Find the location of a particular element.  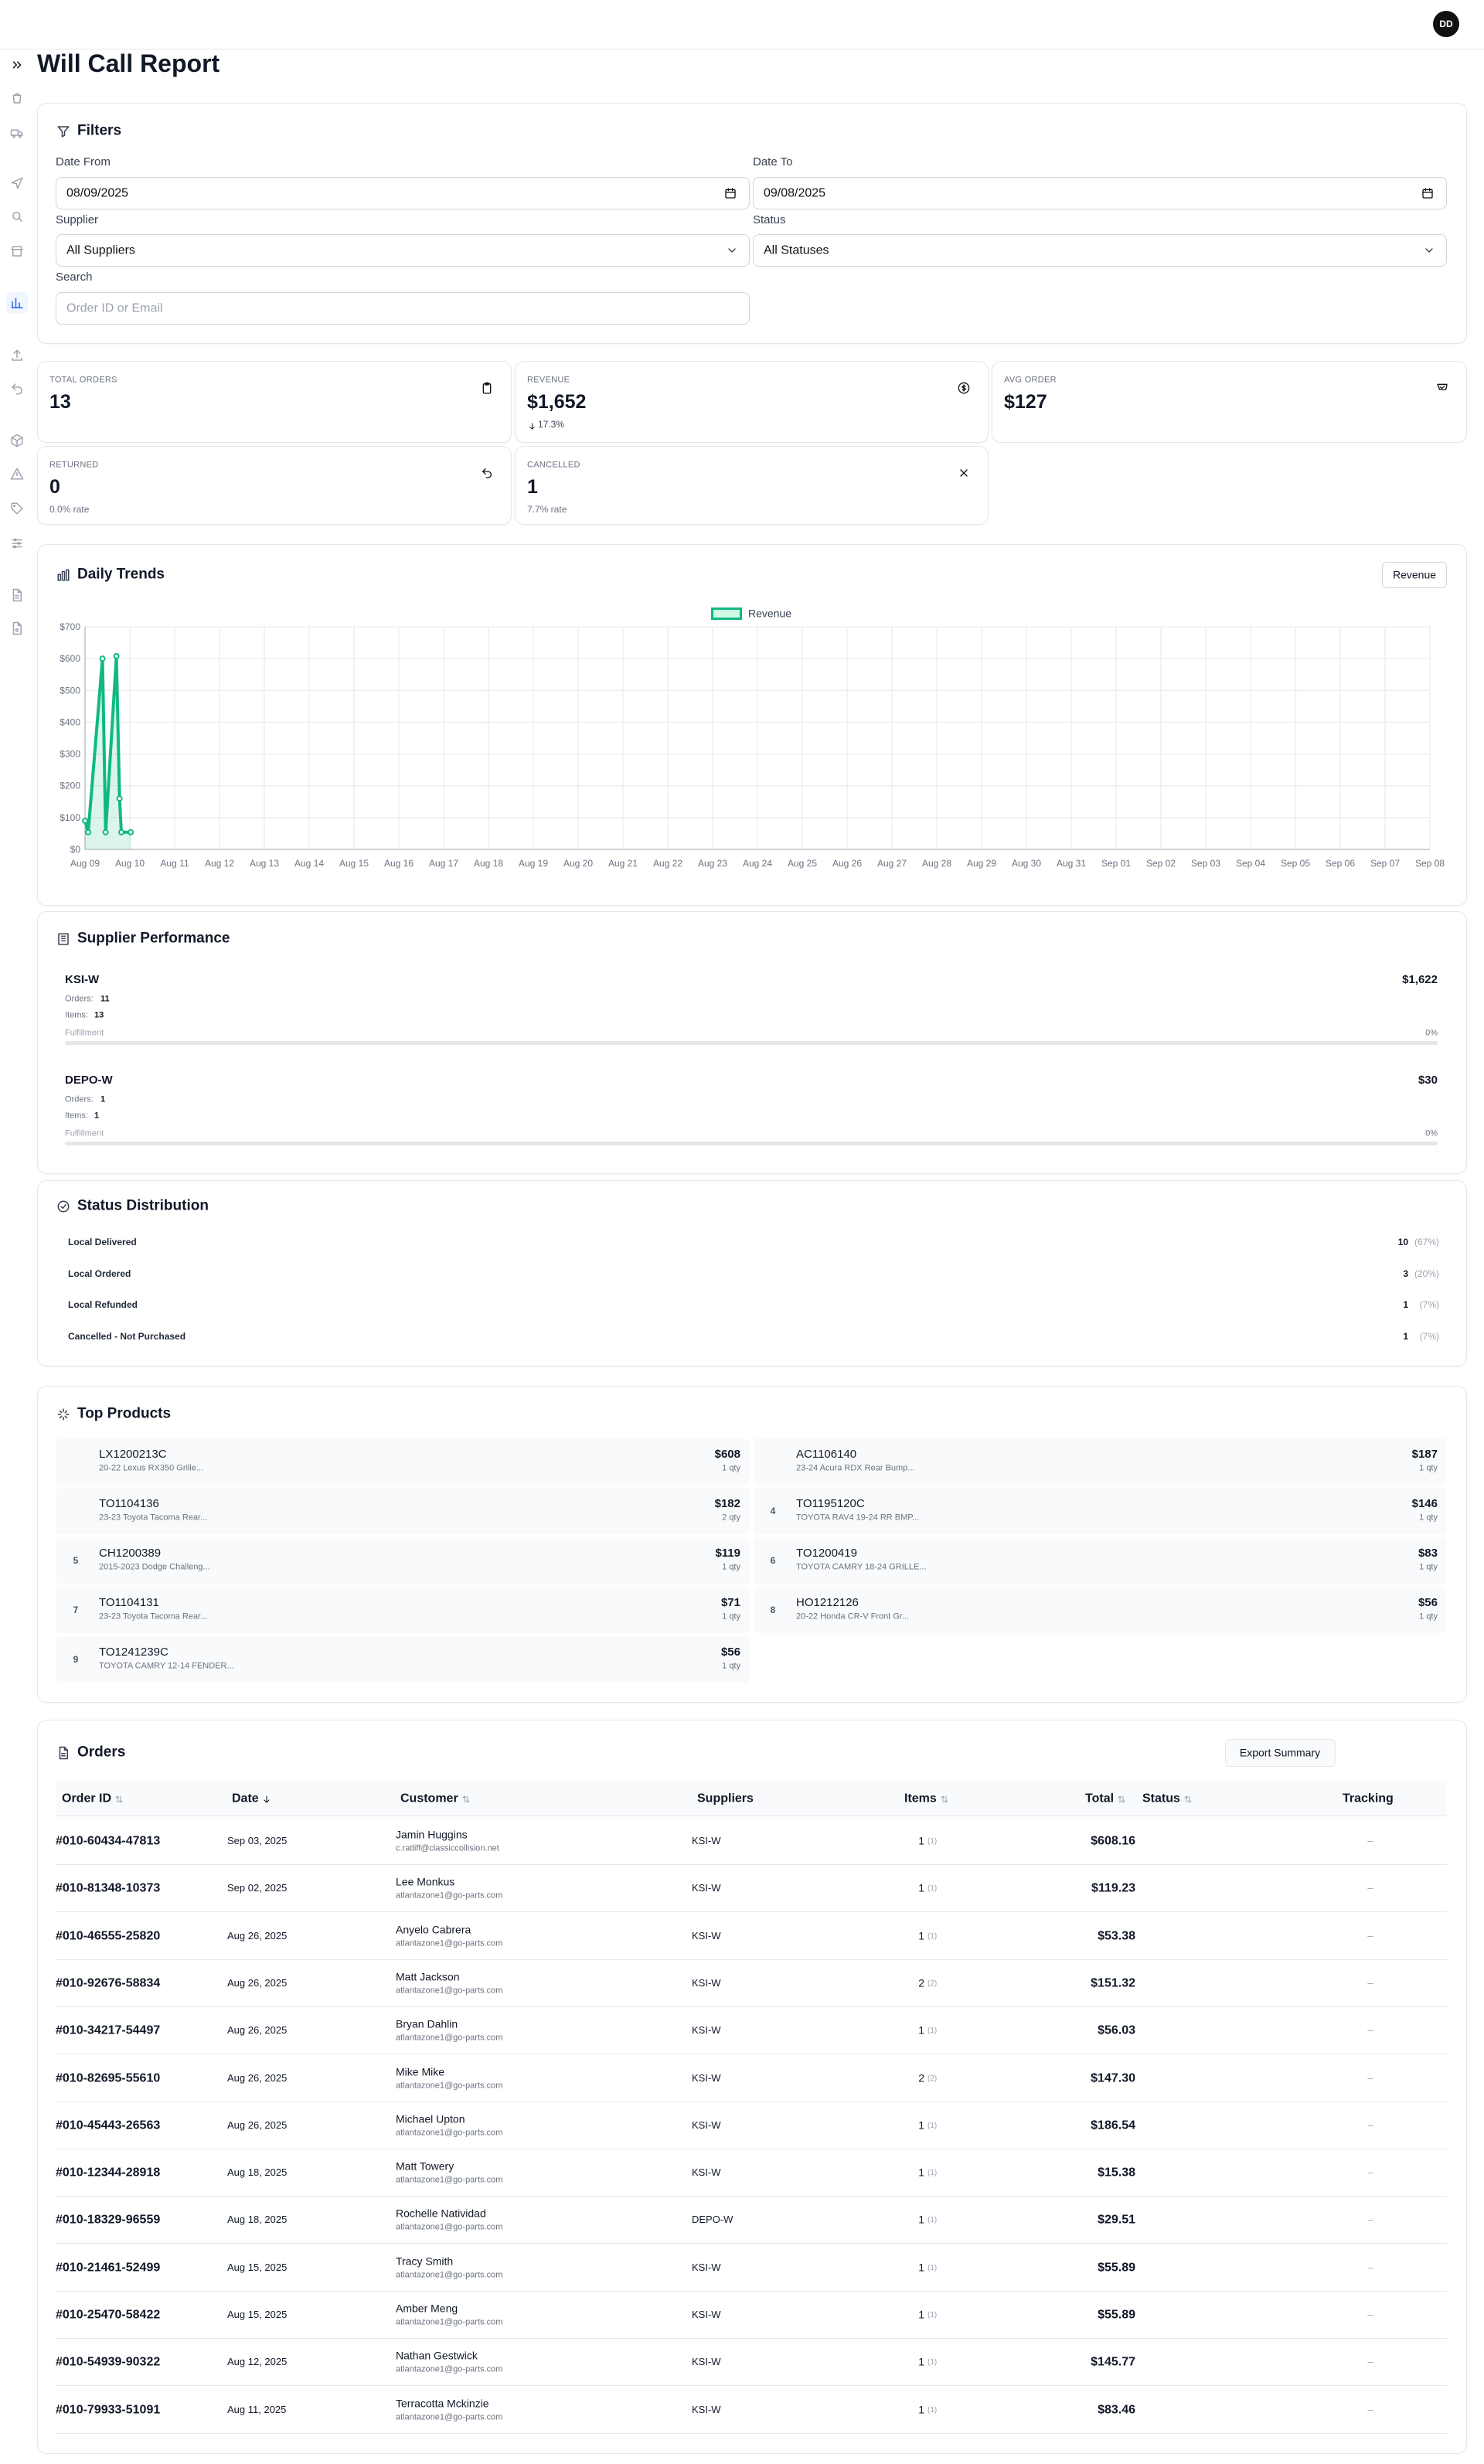

export-button is located at coordinates (1280, 1753).